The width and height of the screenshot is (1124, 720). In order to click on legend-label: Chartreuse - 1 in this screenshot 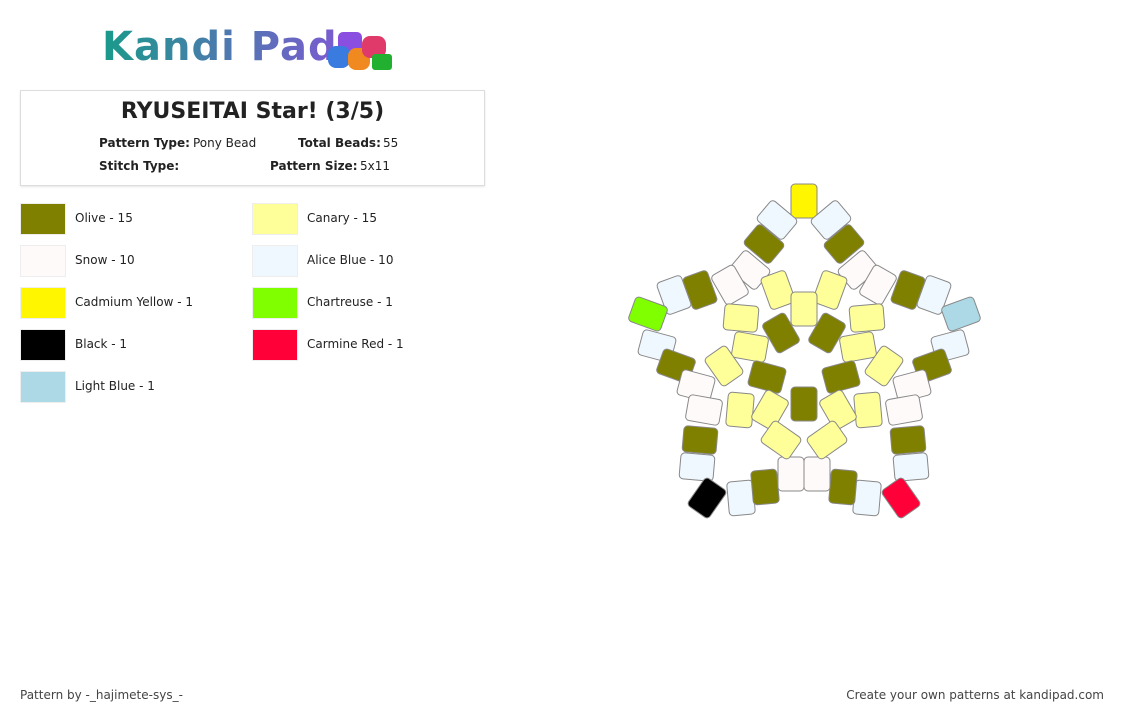, I will do `click(350, 302)`.